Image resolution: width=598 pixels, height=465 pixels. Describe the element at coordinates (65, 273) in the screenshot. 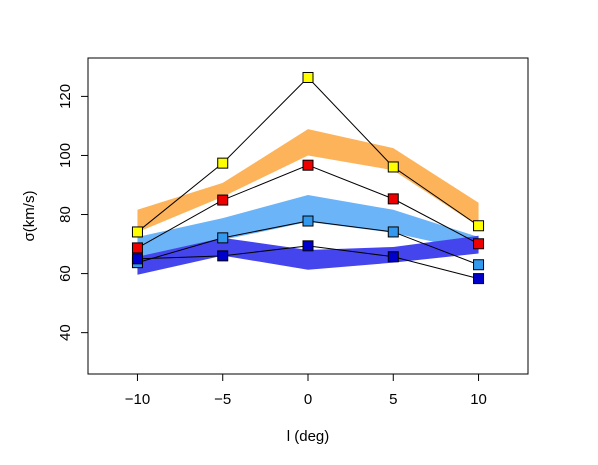

I see `y-tick-label: 60` at that location.